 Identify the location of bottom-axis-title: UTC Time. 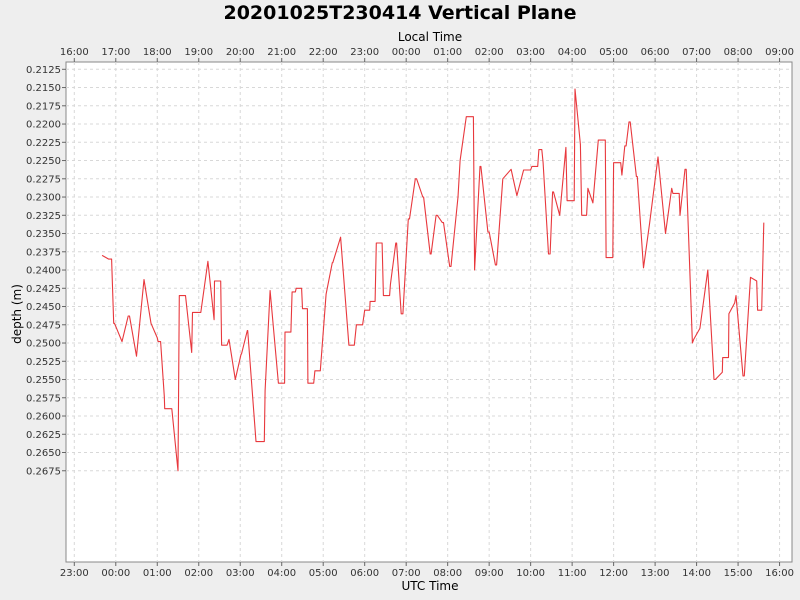
(430, 586).